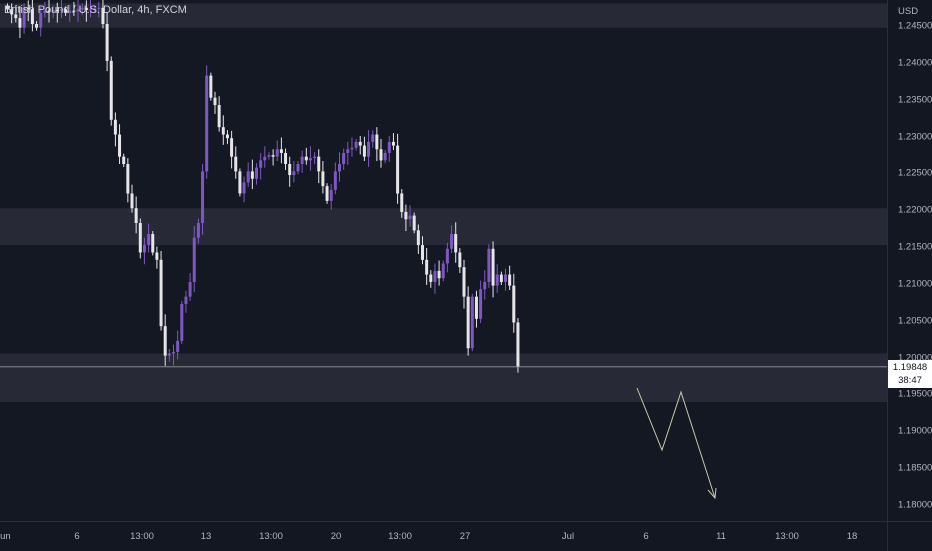  I want to click on current-price: 1.19848, so click(910, 367).